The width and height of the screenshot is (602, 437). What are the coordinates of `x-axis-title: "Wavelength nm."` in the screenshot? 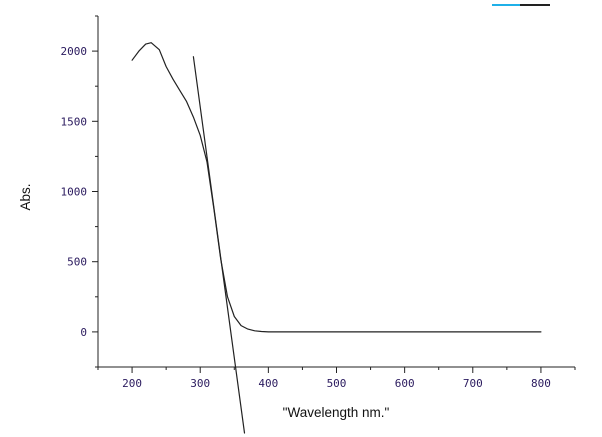 It's located at (336, 412).